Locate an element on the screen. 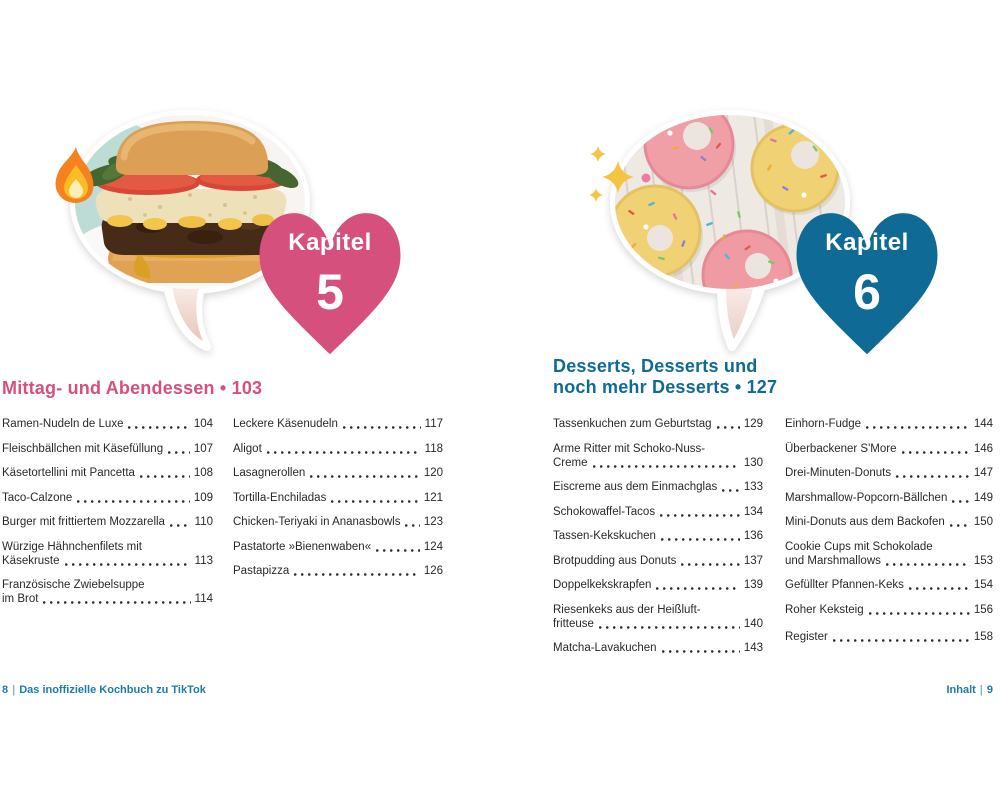 The height and width of the screenshot is (800, 1000). toc-entry-label: Aligot is located at coordinates (247, 448).